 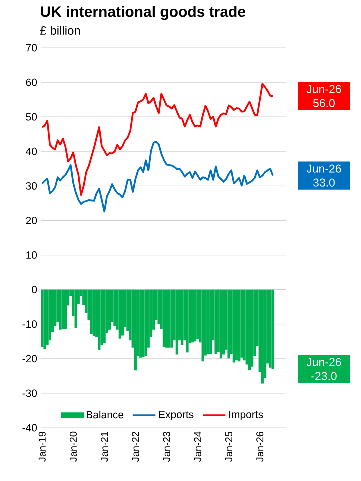 What do you see at coordinates (176, 416) in the screenshot?
I see `legend-label: Exports` at bounding box center [176, 416].